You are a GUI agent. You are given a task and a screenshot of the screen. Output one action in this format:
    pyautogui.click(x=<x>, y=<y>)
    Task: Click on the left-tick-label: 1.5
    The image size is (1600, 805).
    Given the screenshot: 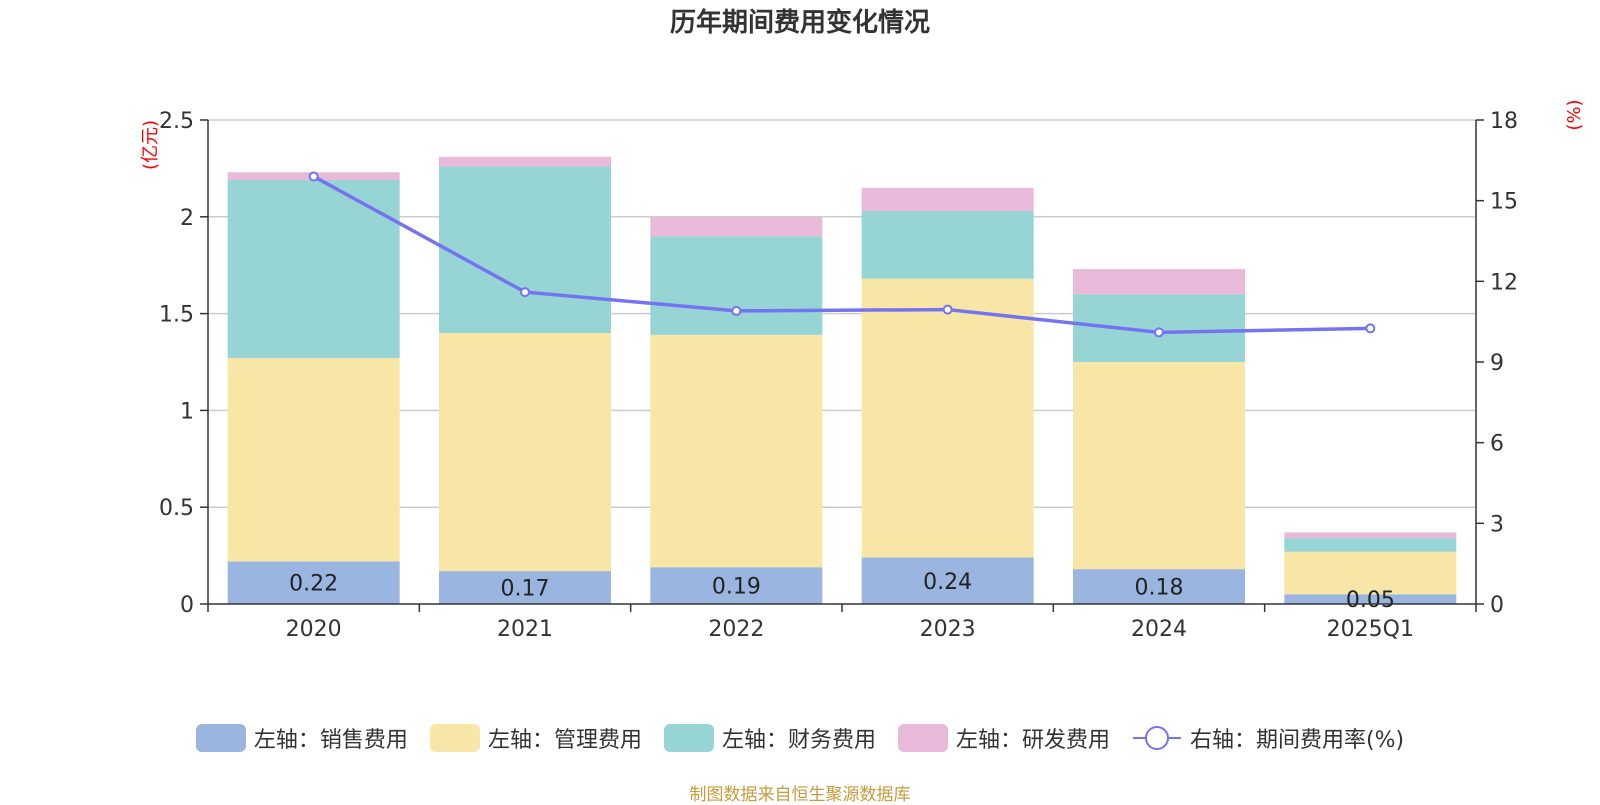 What is the action you would take?
    pyautogui.click(x=176, y=315)
    